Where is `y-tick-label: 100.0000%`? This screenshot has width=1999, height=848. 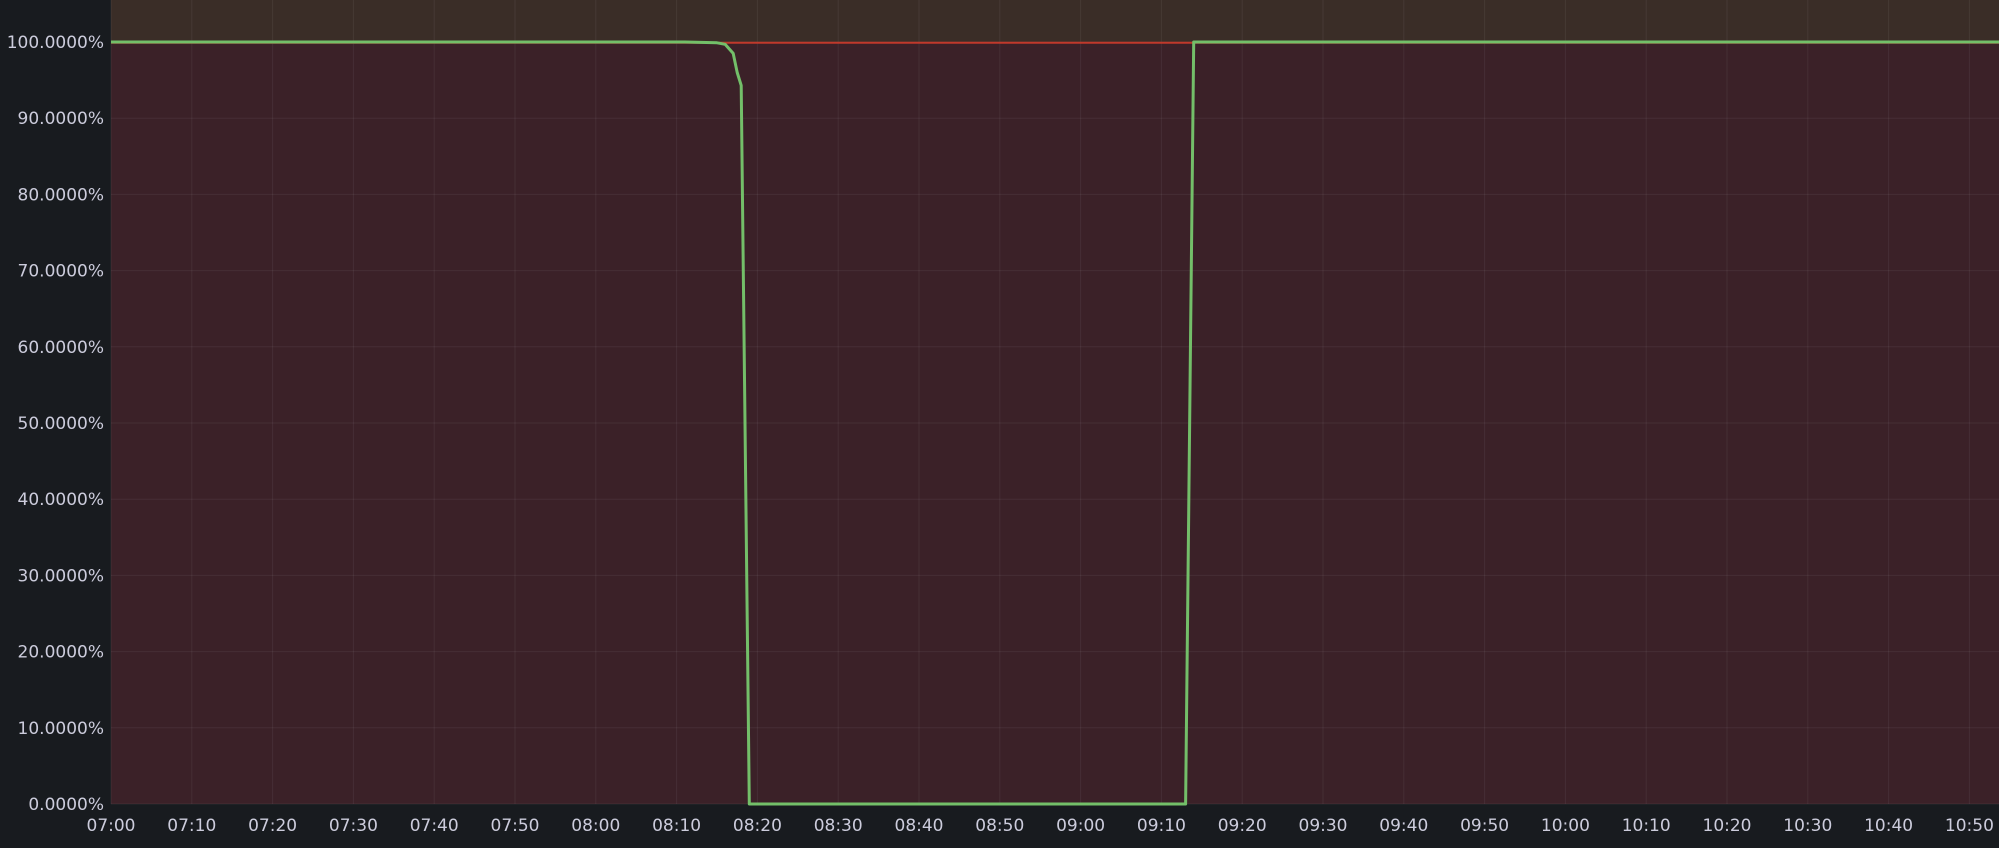 y-tick-label: 100.0000% is located at coordinates (55, 43).